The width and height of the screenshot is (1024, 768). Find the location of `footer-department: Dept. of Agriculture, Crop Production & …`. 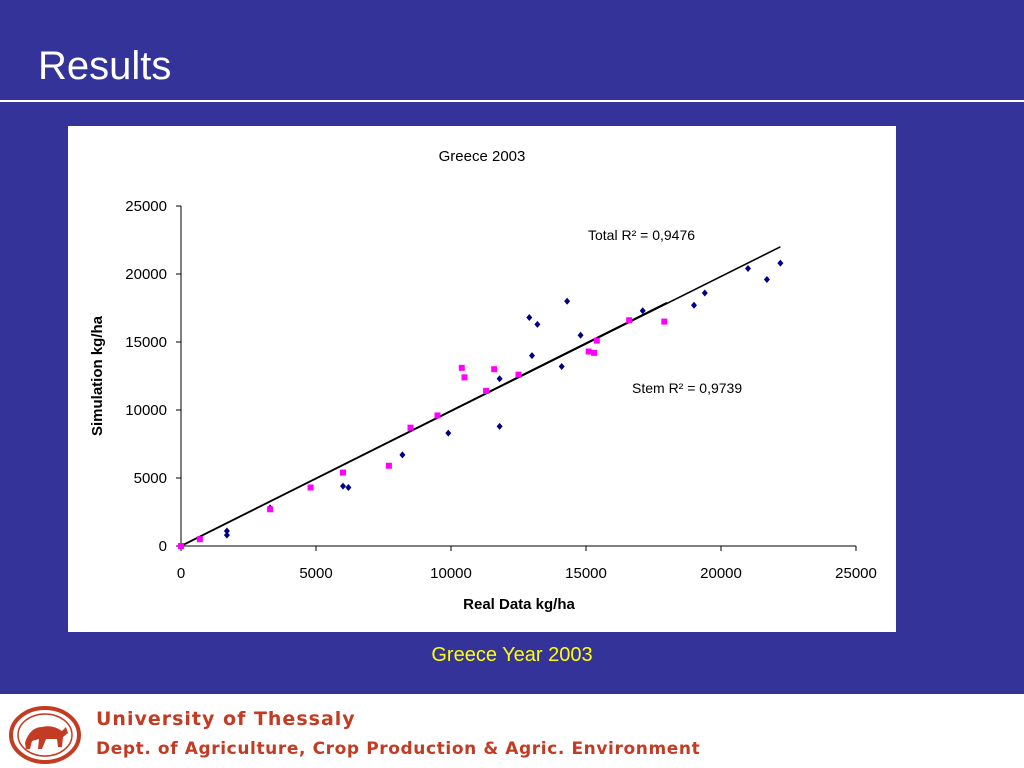

footer-department: Dept. of Agriculture, Crop Production & … is located at coordinates (398, 749).